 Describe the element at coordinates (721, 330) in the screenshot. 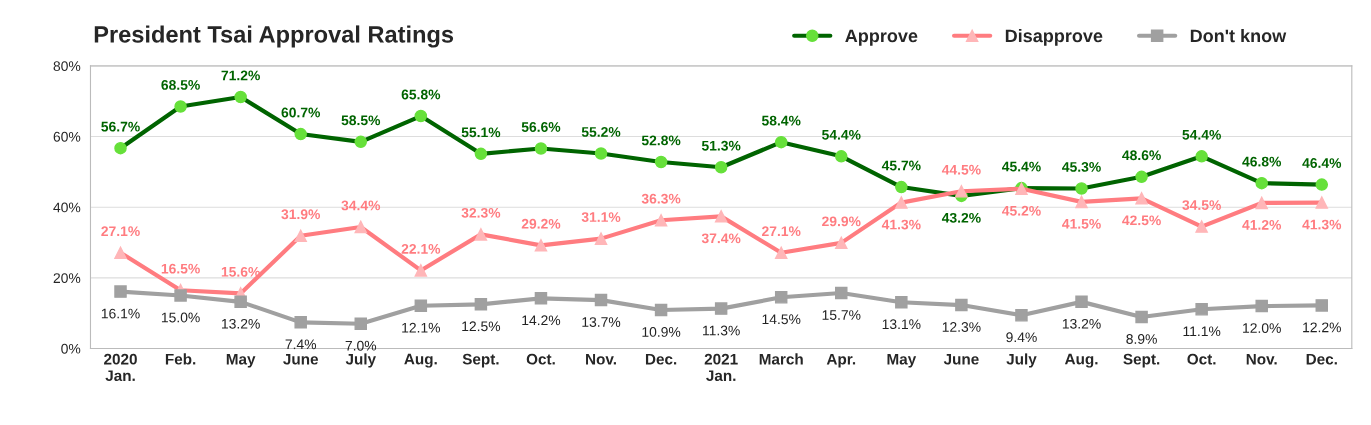

I see `data-label: 11.3%` at that location.